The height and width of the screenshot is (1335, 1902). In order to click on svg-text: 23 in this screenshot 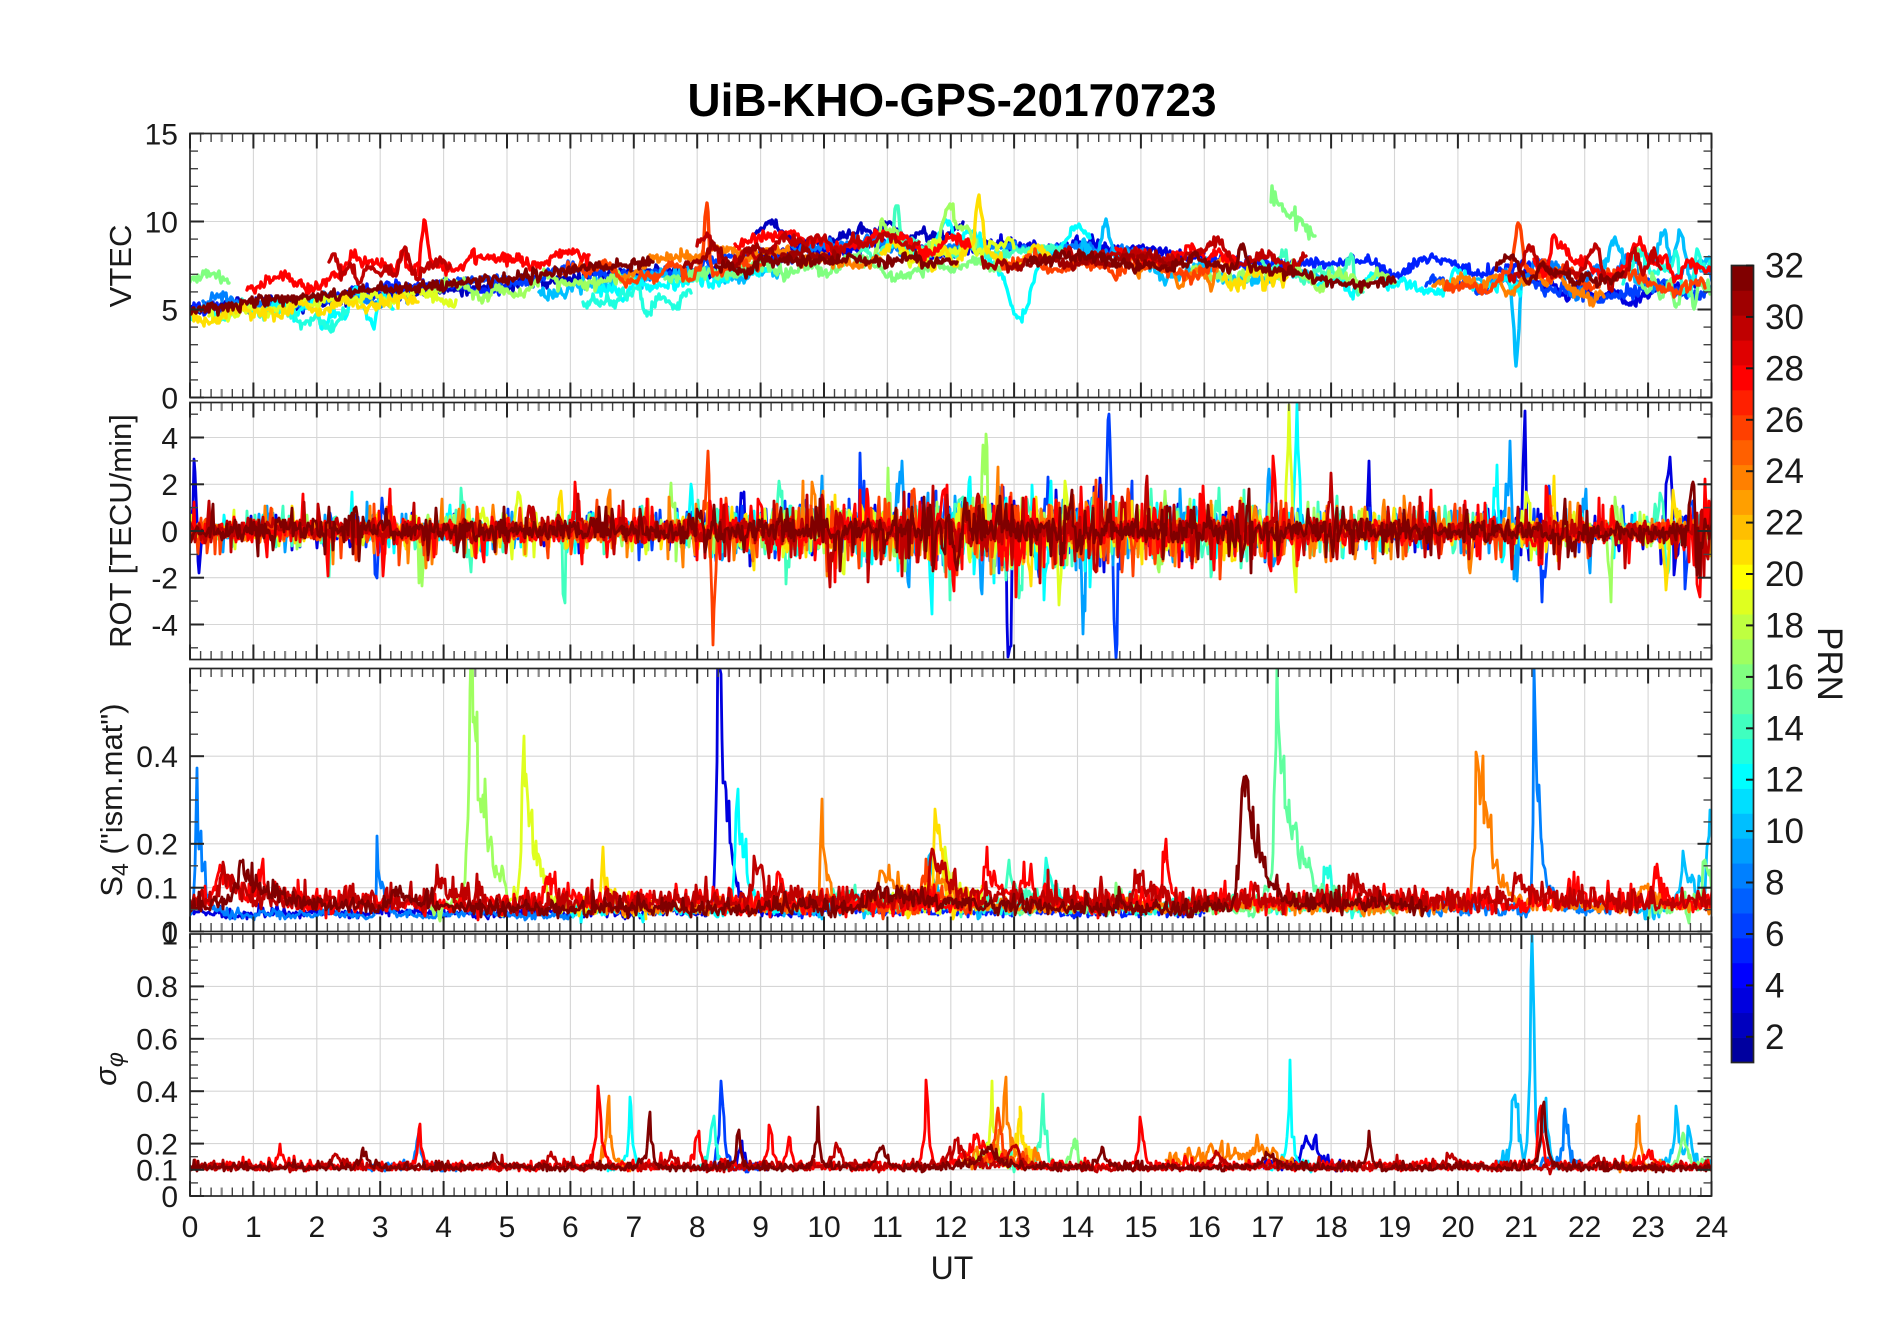, I will do `click(1647, 1227)`.